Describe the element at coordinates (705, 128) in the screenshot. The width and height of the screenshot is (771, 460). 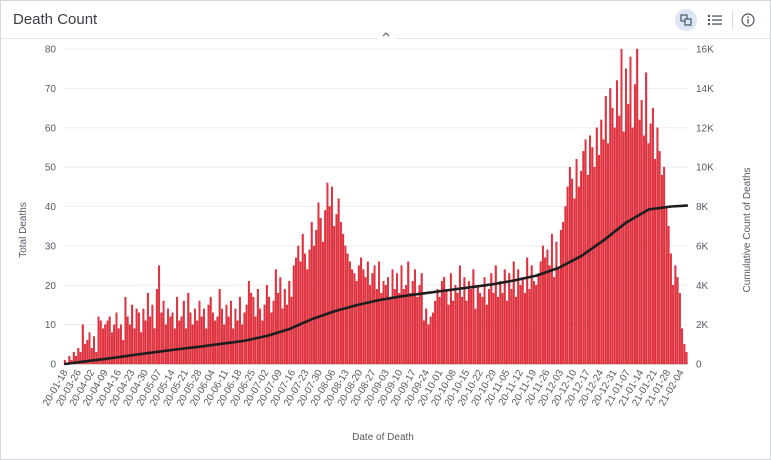
I see `y2-tick-label: 12K` at that location.